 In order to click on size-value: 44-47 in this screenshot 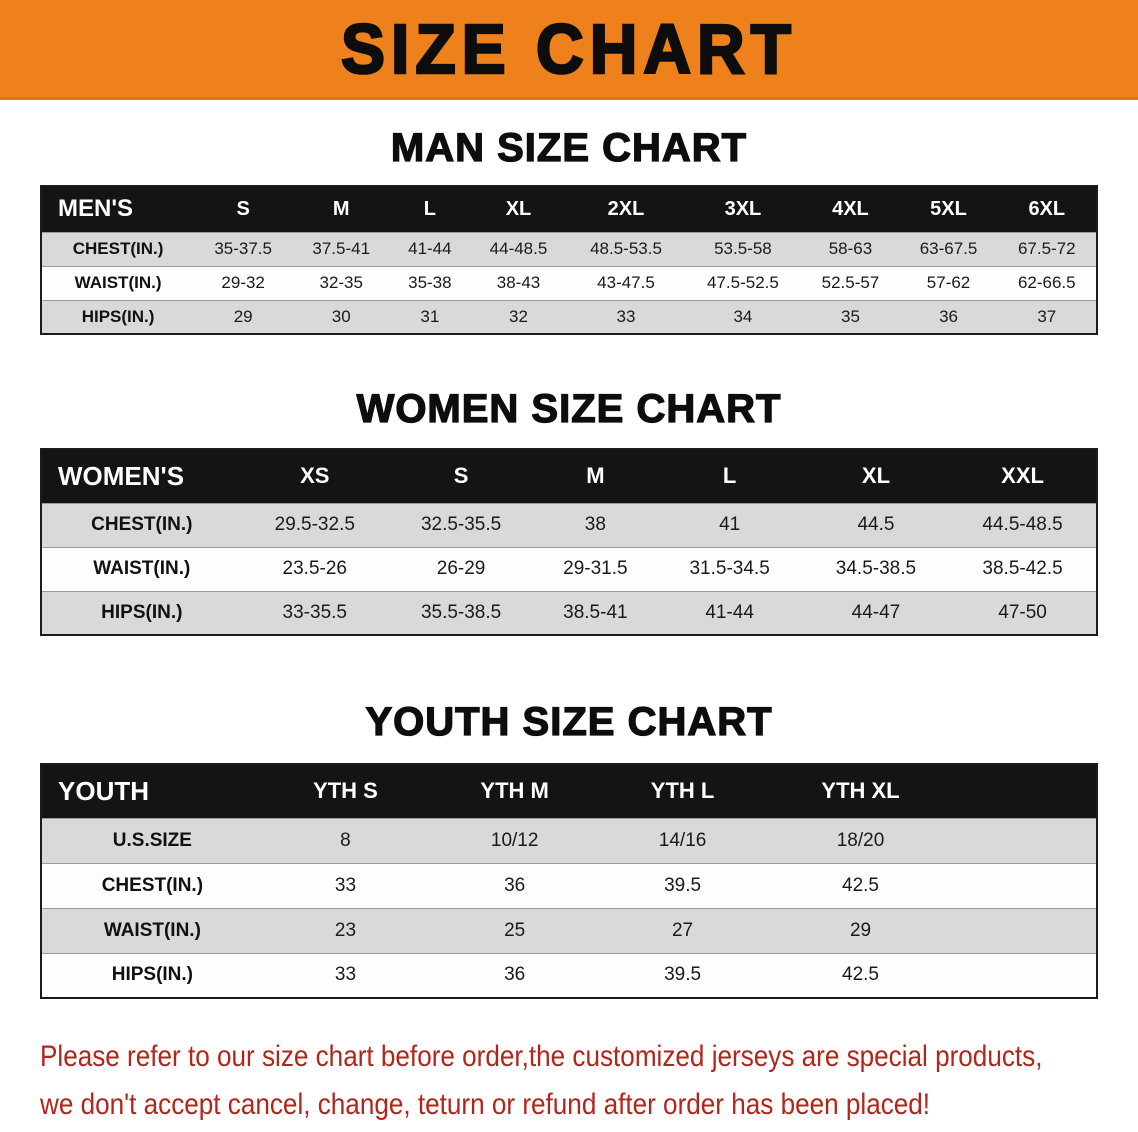, I will do `click(876, 612)`.